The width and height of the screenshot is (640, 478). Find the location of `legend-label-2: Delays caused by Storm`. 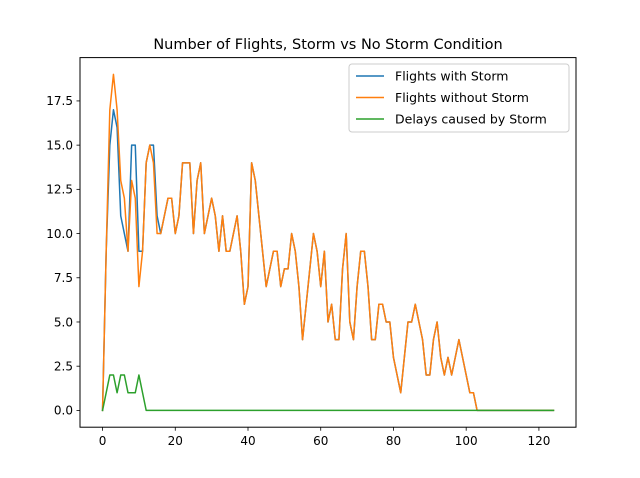

legend-label-2: Delays caused by Storm is located at coordinates (471, 119).